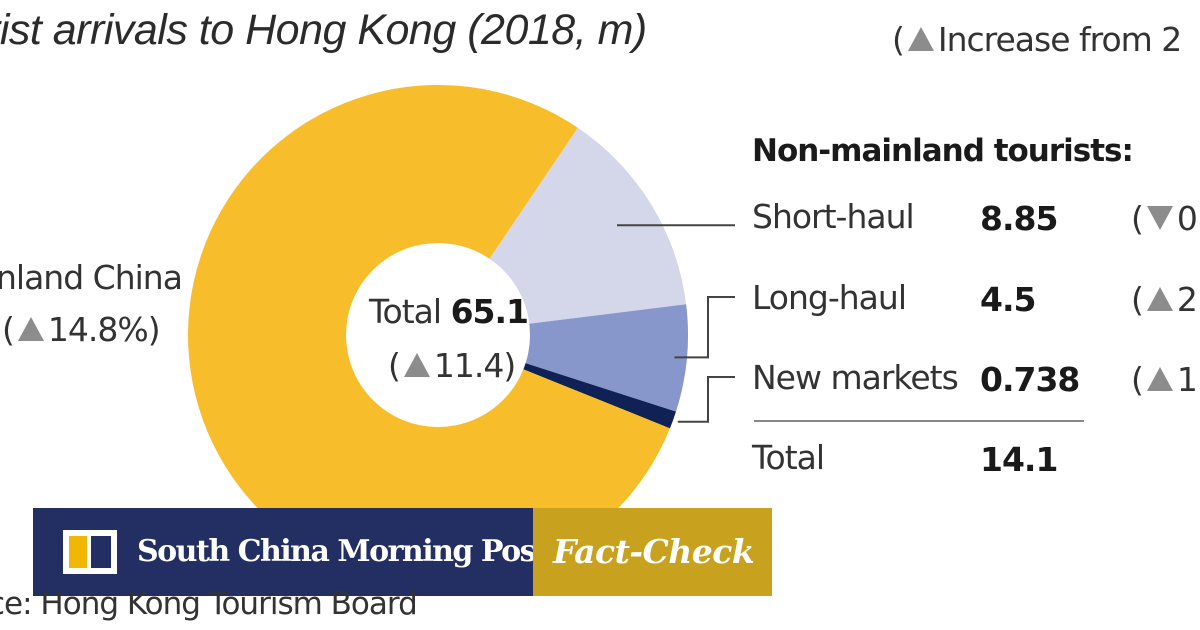 The height and width of the screenshot is (630, 1200). What do you see at coordinates (104, 329) in the screenshot?
I see `mainland-change-value: 14.8%)` at bounding box center [104, 329].